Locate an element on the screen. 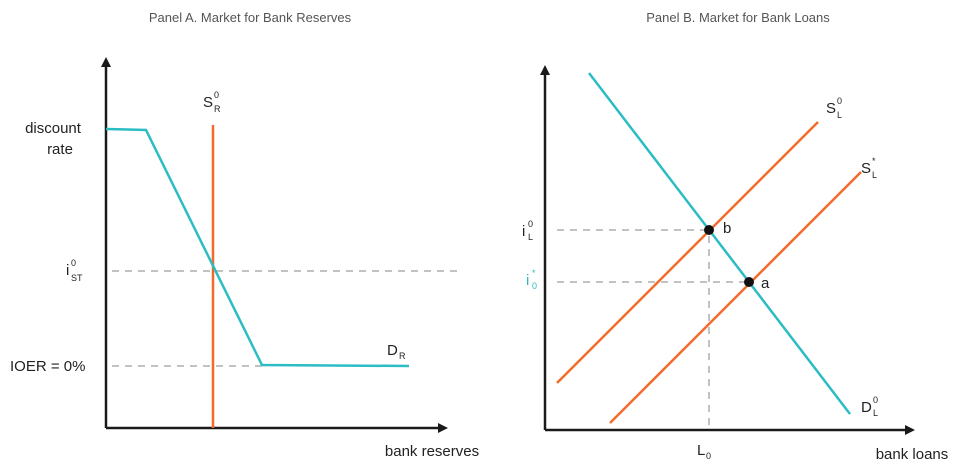 Image resolution: width=959 pixels, height=464 pixels. reserve-demand-label: D R is located at coordinates (396, 351).